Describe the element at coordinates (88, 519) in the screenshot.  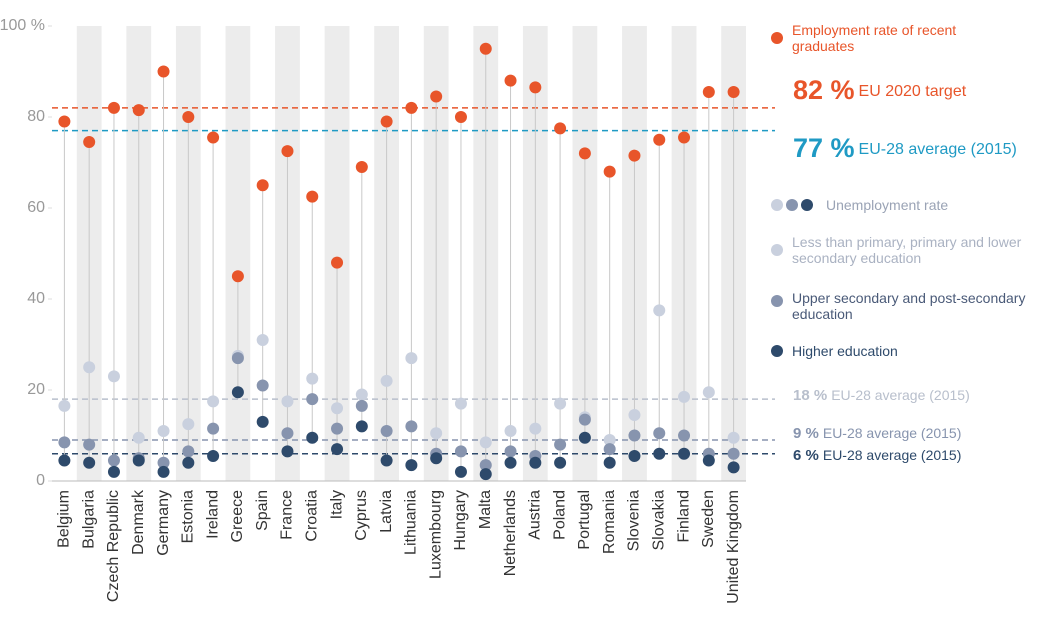
I see `x-tick-label: Bulgaria` at that location.